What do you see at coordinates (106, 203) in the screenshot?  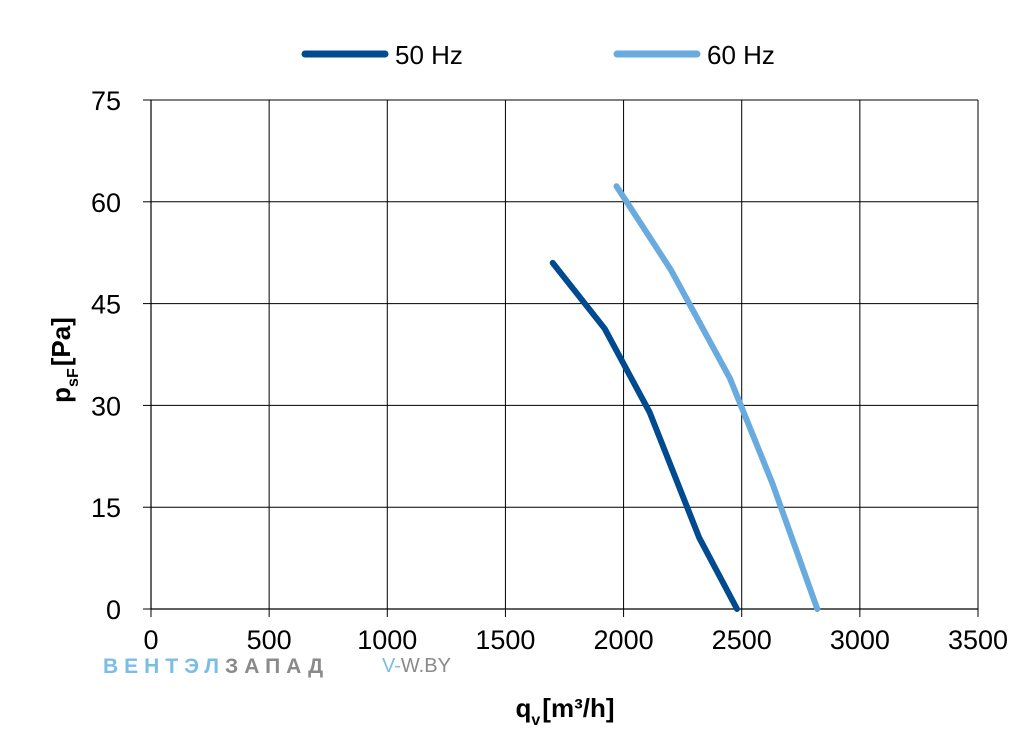 I see `y-tick-label: 60` at bounding box center [106, 203].